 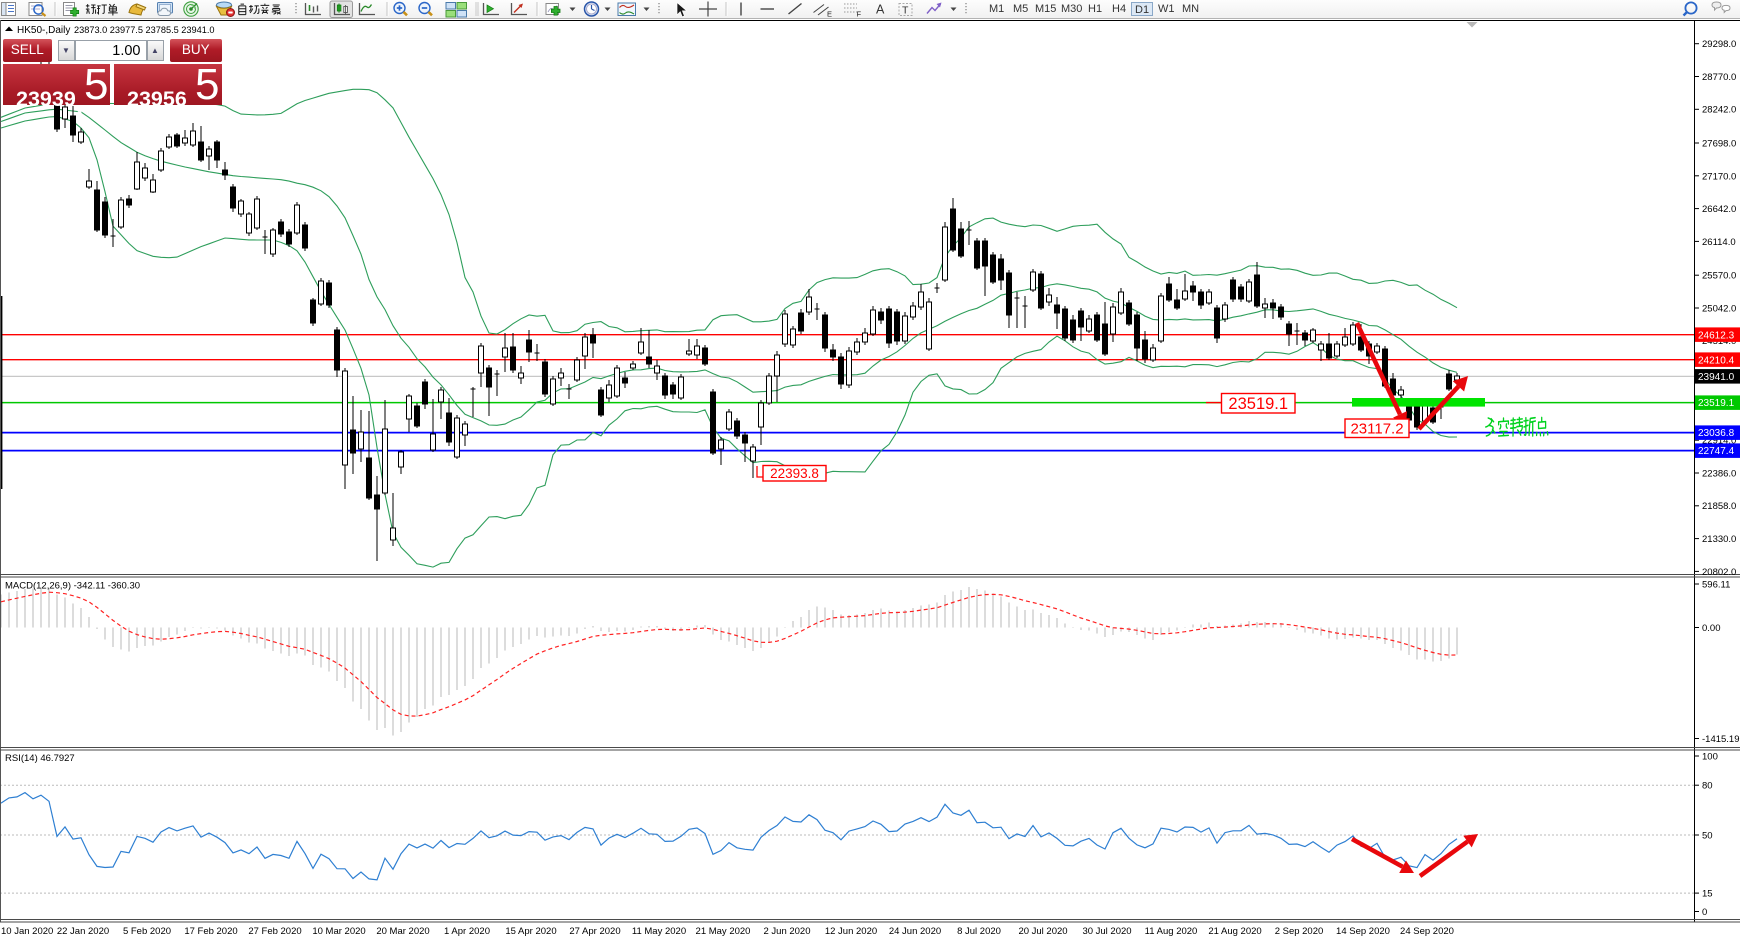 I want to click on svg-text: A, so click(x=880, y=10).